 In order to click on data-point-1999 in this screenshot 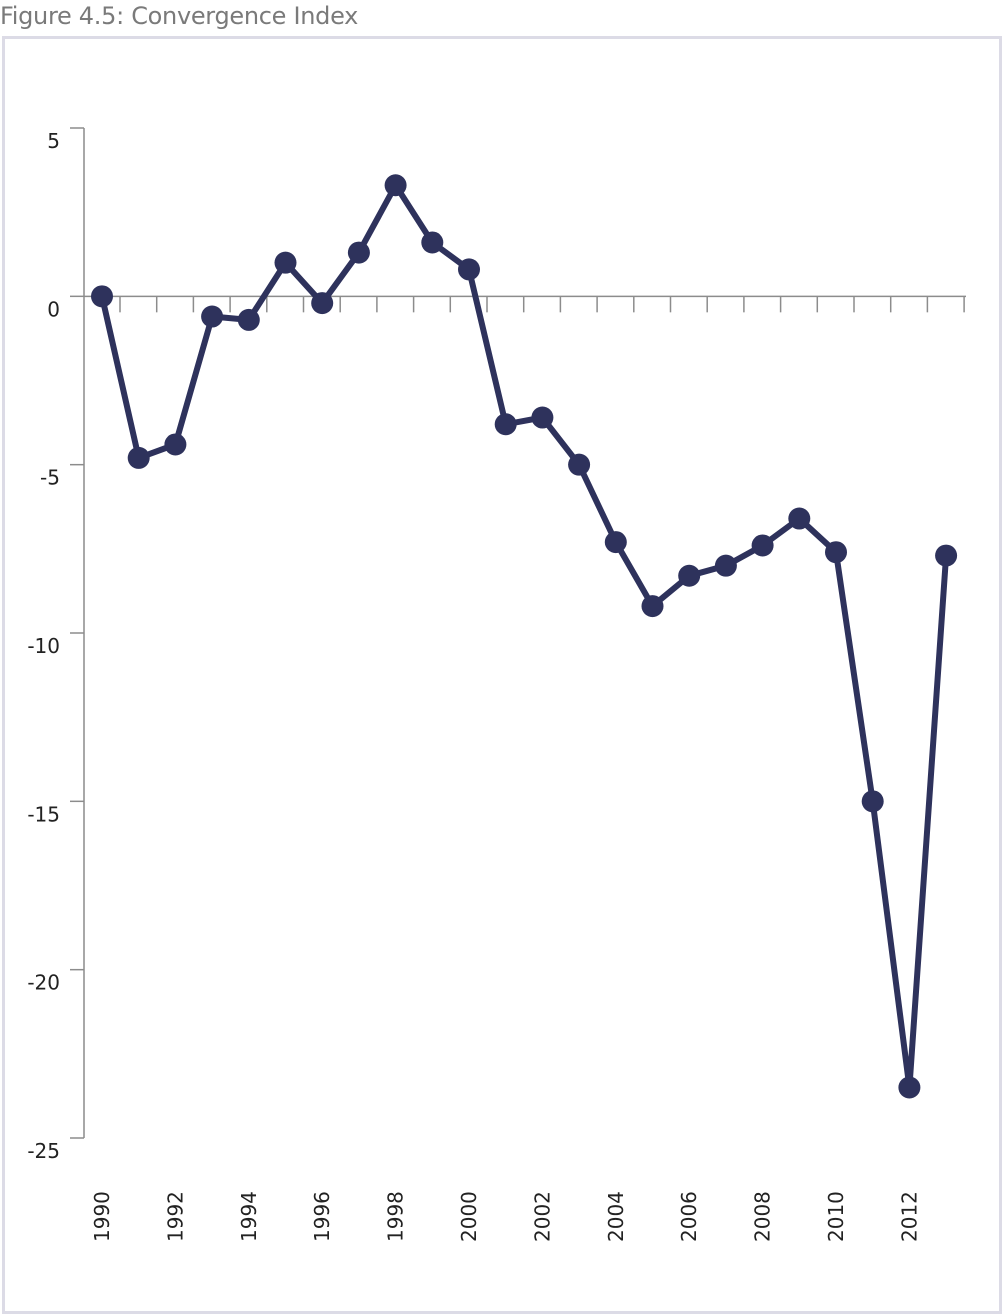, I will do `click(432, 242)`.